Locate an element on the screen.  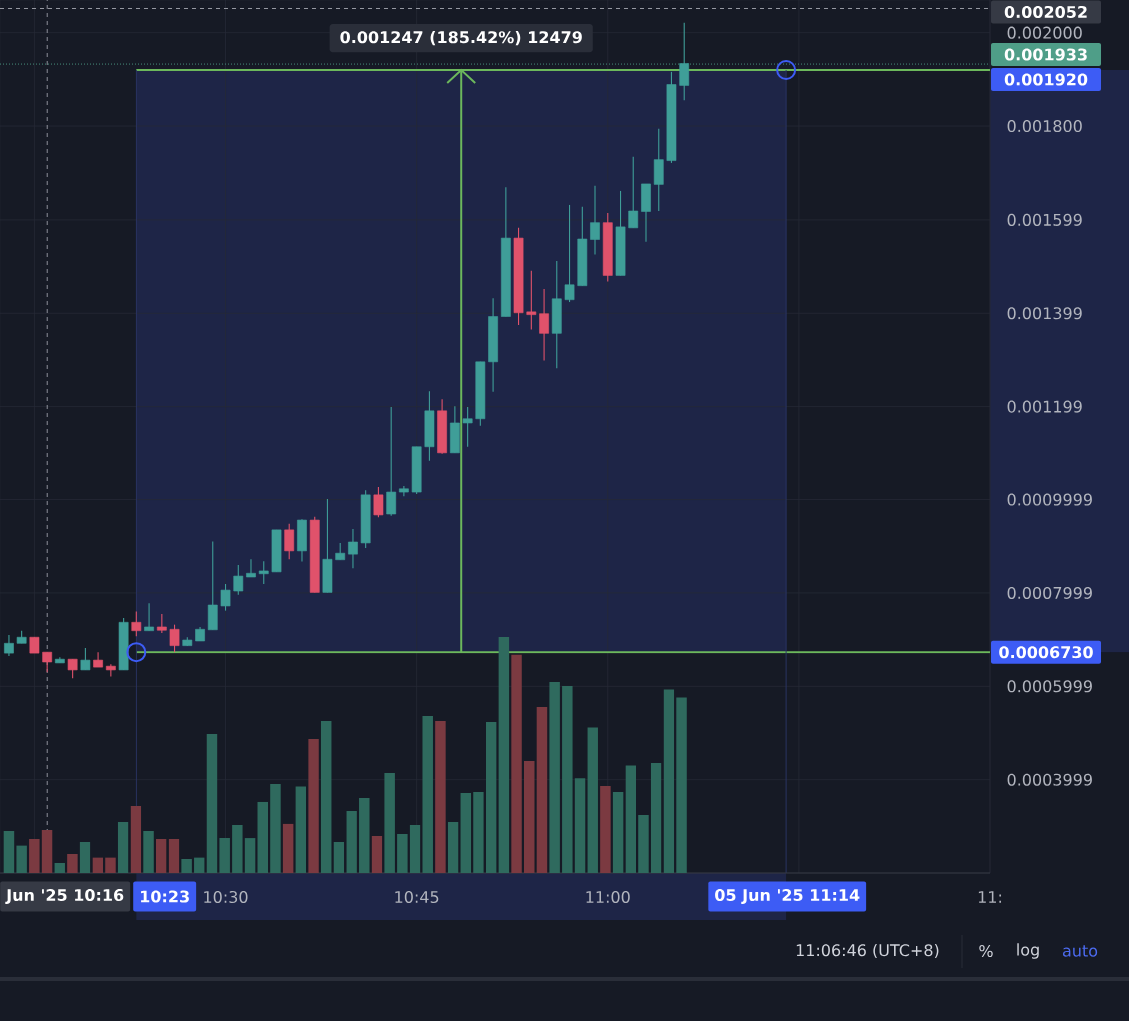
ref-line-label: 10:23 is located at coordinates (165, 896).